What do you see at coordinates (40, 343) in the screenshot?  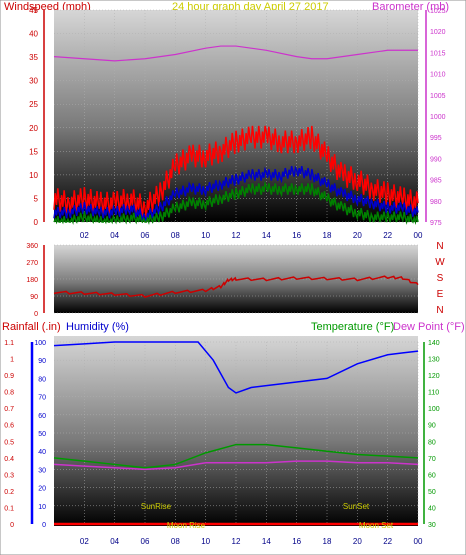 I see `humidity-y-tick: 100` at bounding box center [40, 343].